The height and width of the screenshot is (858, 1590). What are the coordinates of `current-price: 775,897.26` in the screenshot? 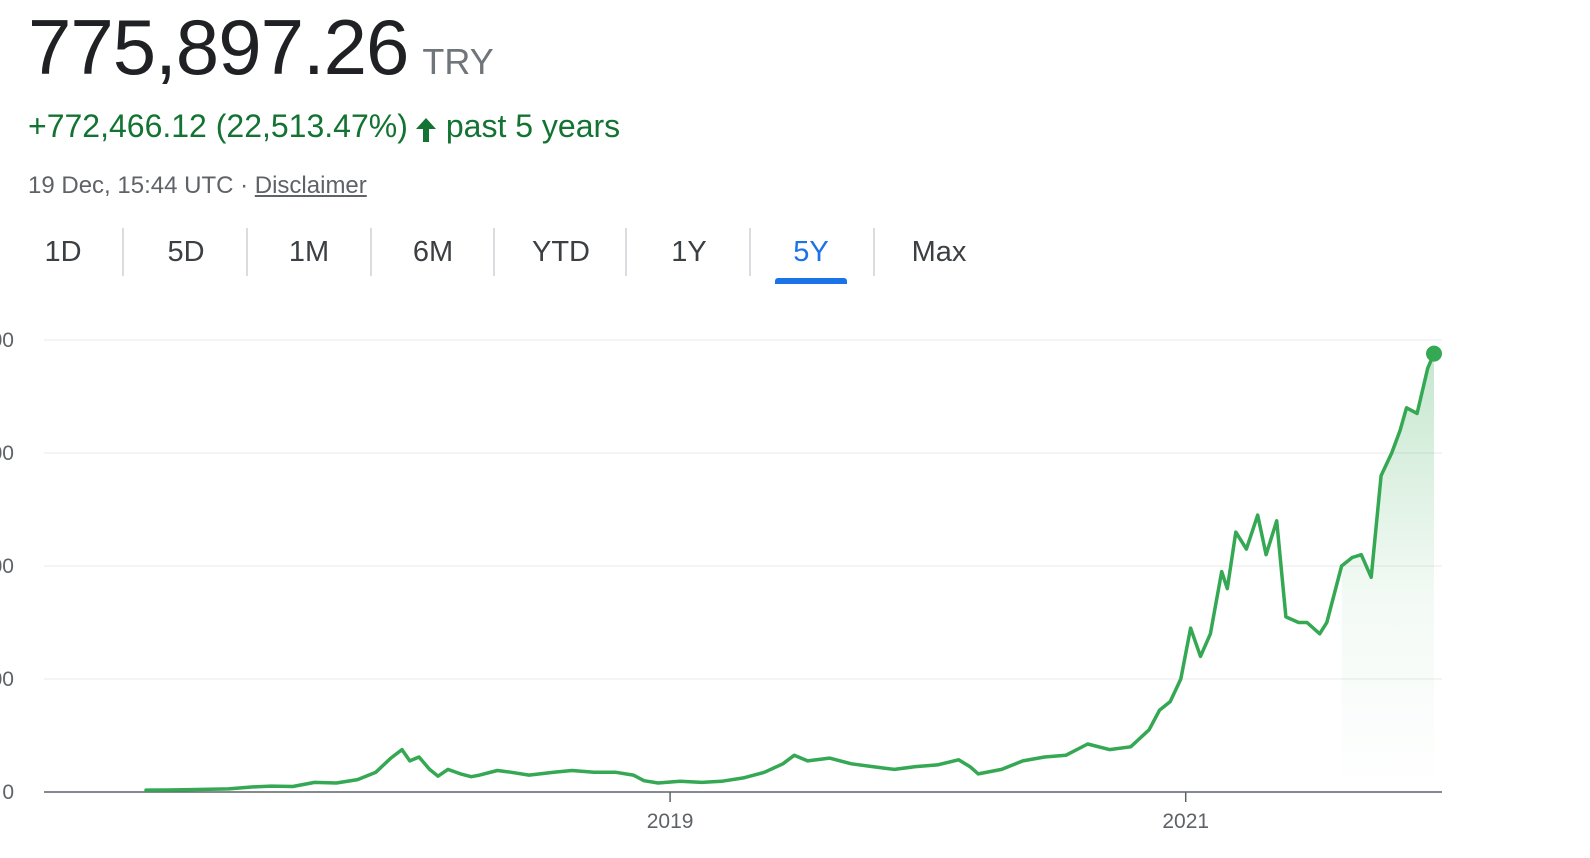 It's located at (218, 47).